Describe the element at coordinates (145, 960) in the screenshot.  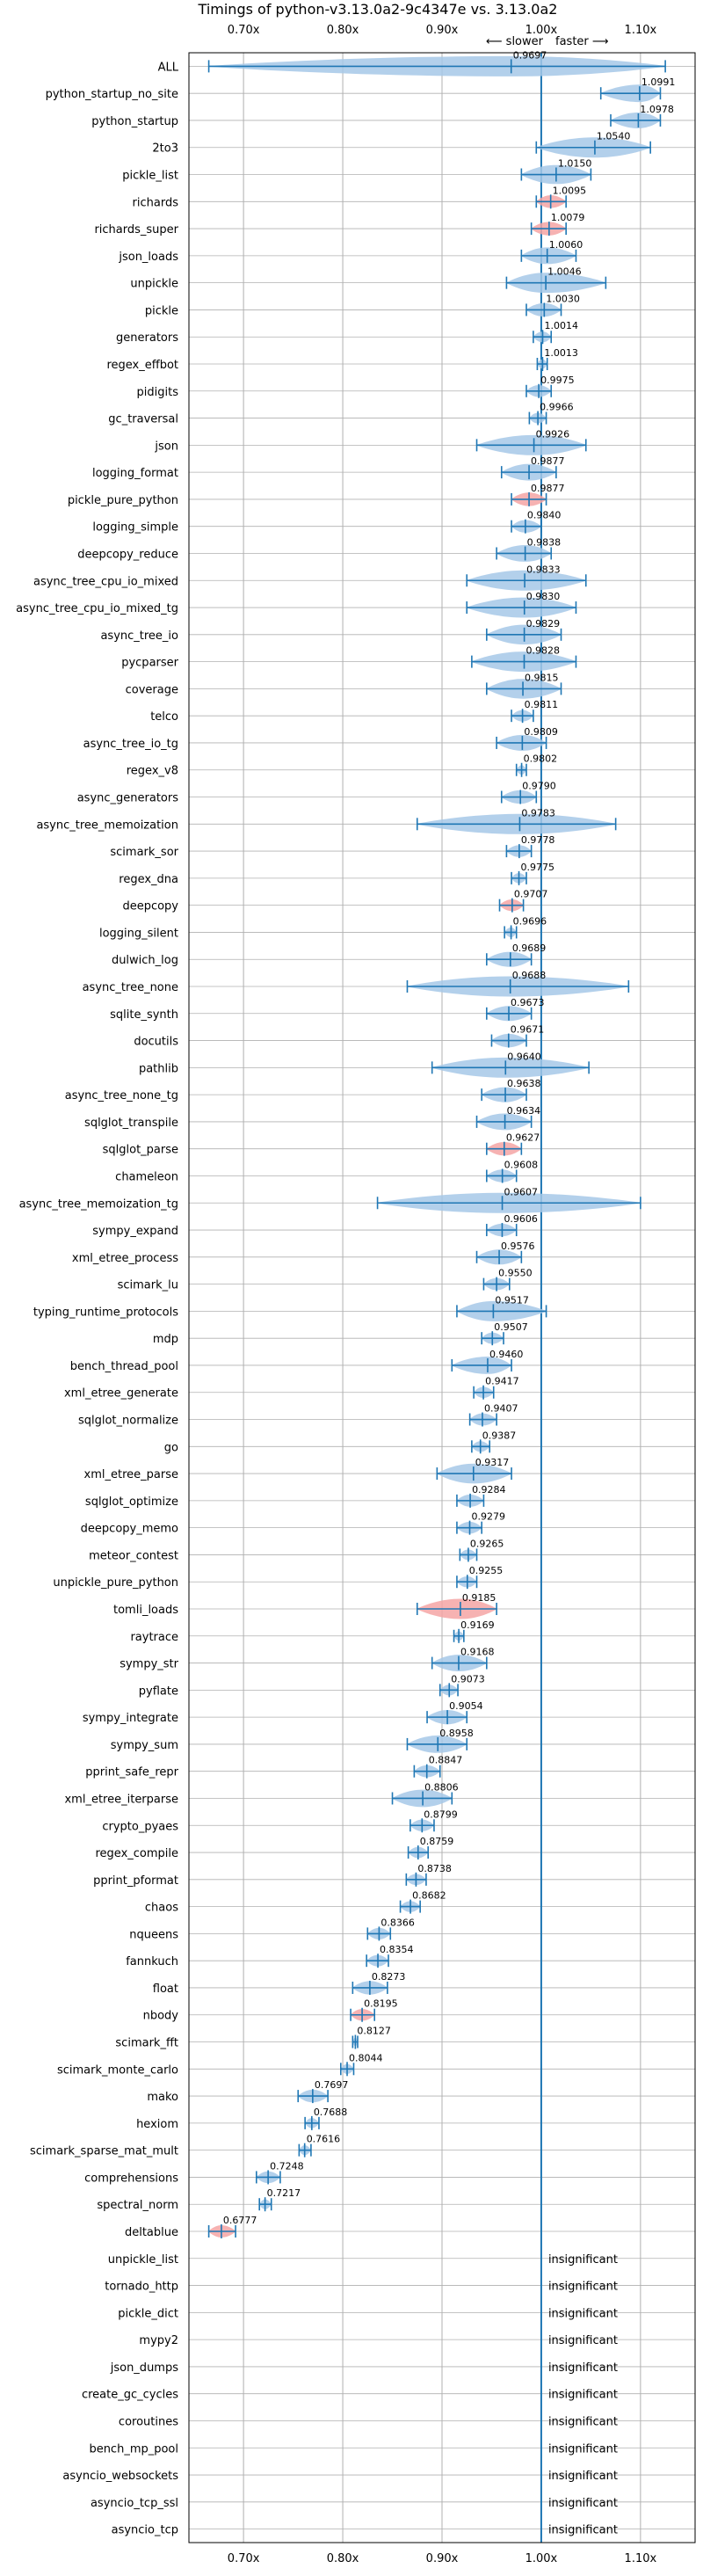
I see `benchmark-label: dulwich_log` at that location.